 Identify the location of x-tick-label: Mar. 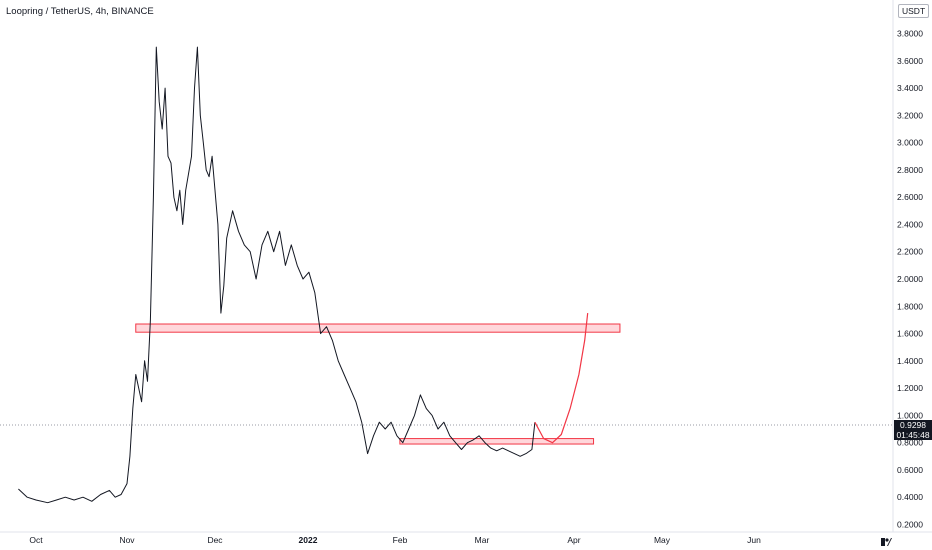
(482, 540).